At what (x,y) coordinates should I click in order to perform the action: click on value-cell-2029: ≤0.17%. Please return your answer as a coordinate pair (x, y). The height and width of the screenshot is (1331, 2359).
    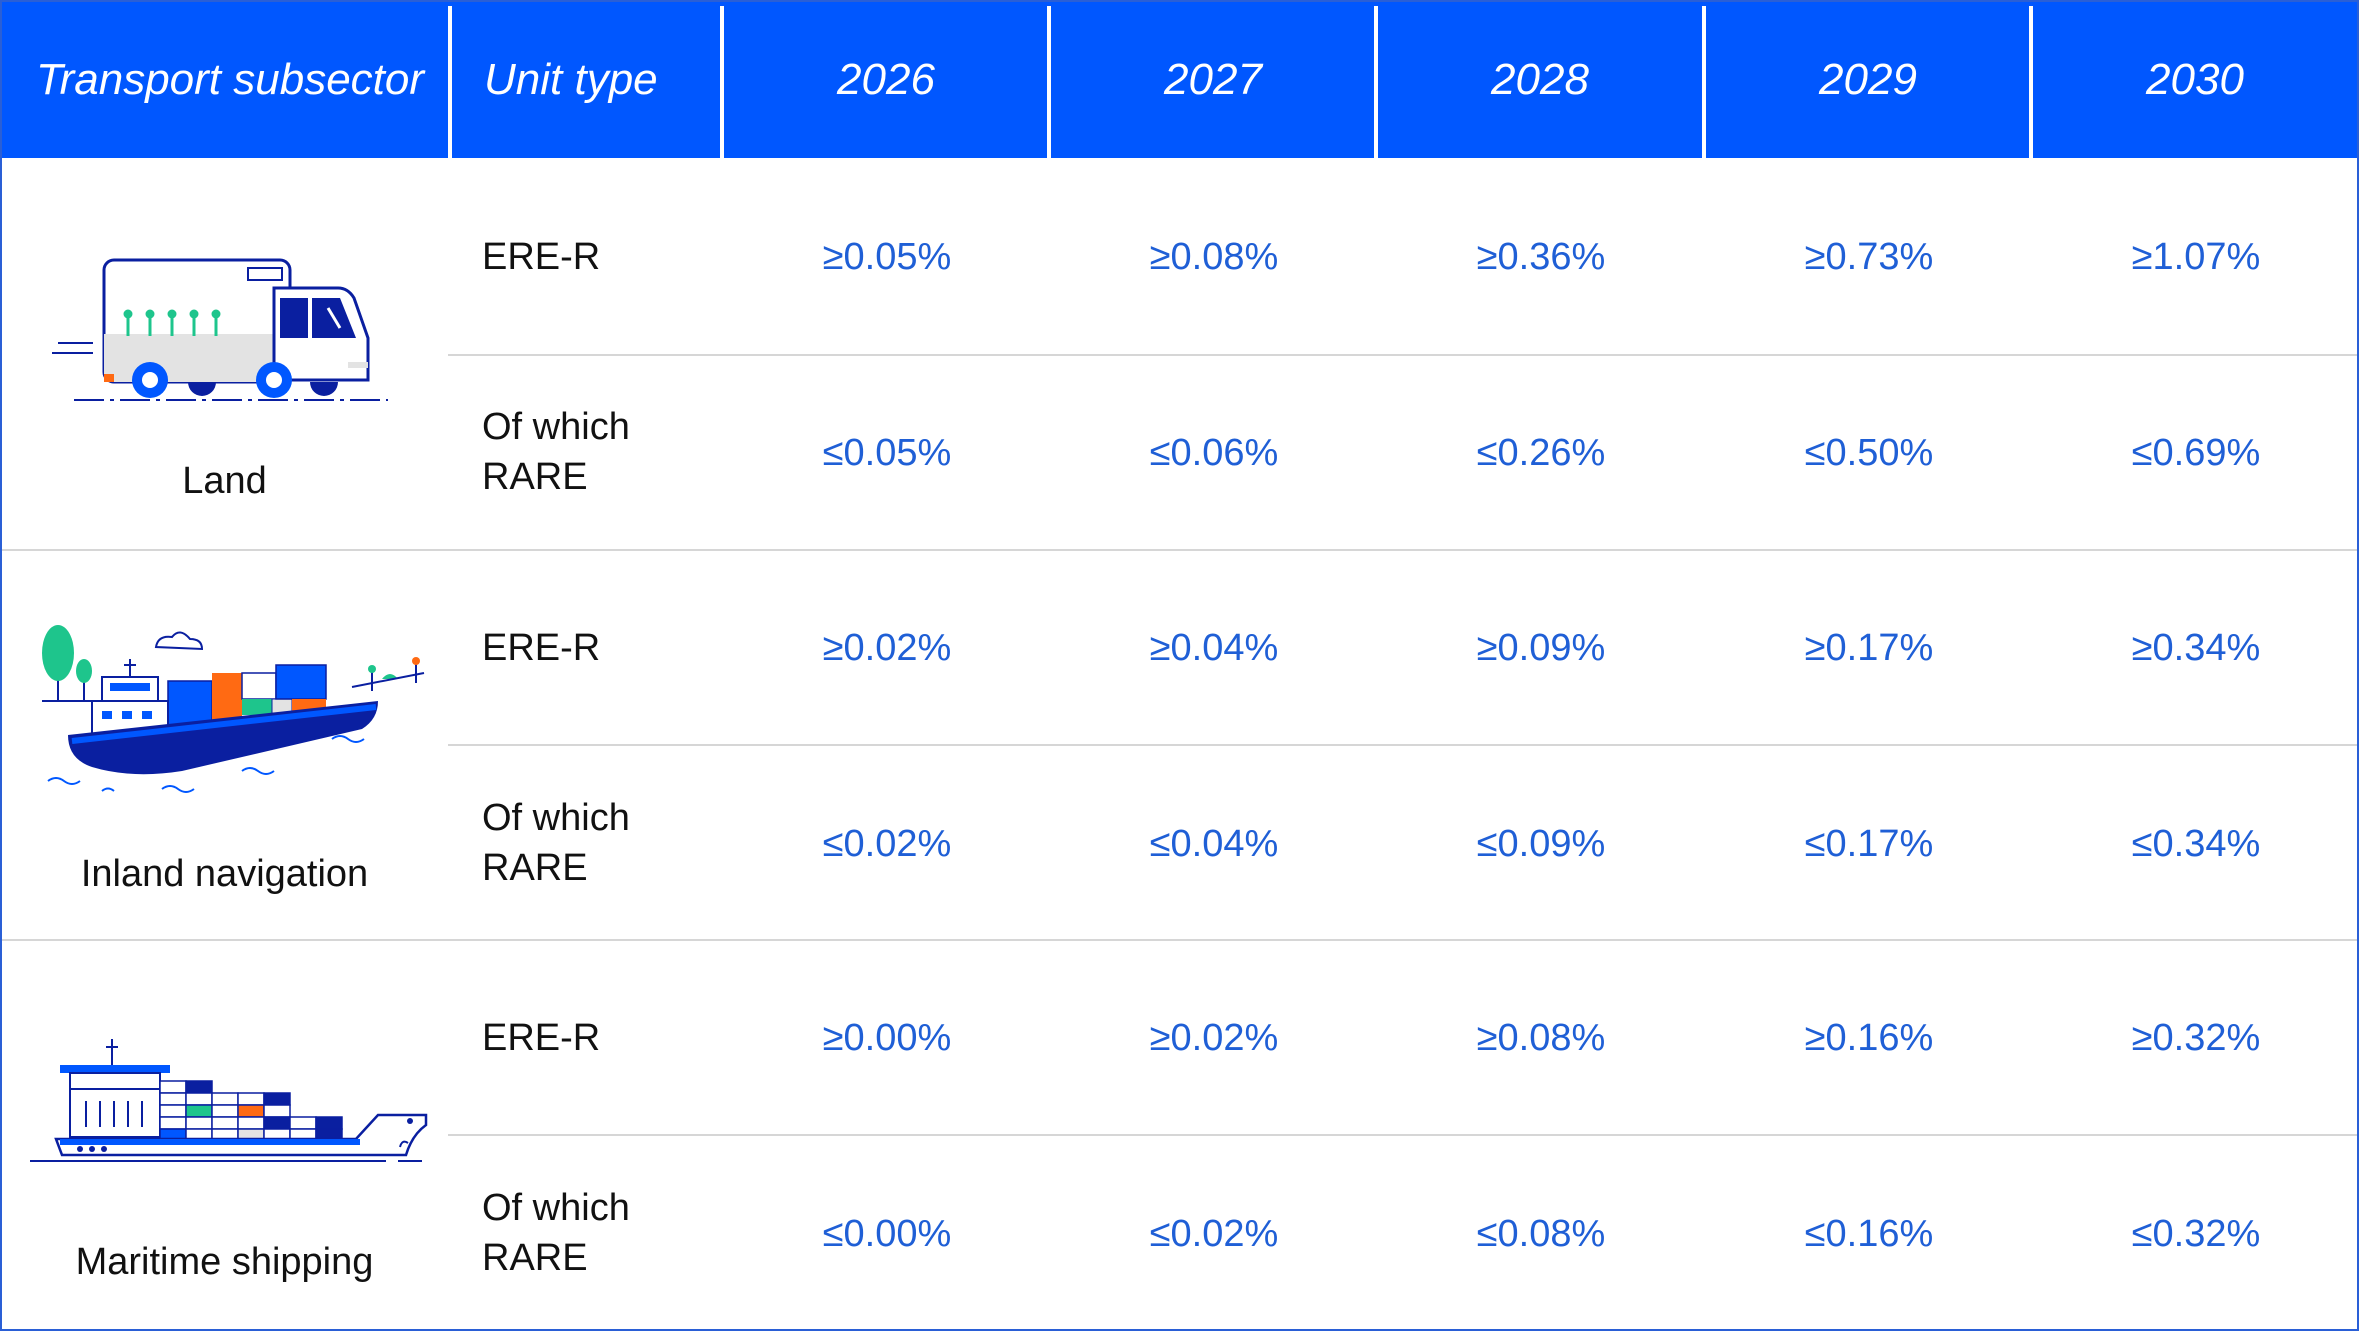
    Looking at the image, I should click on (1869, 844).